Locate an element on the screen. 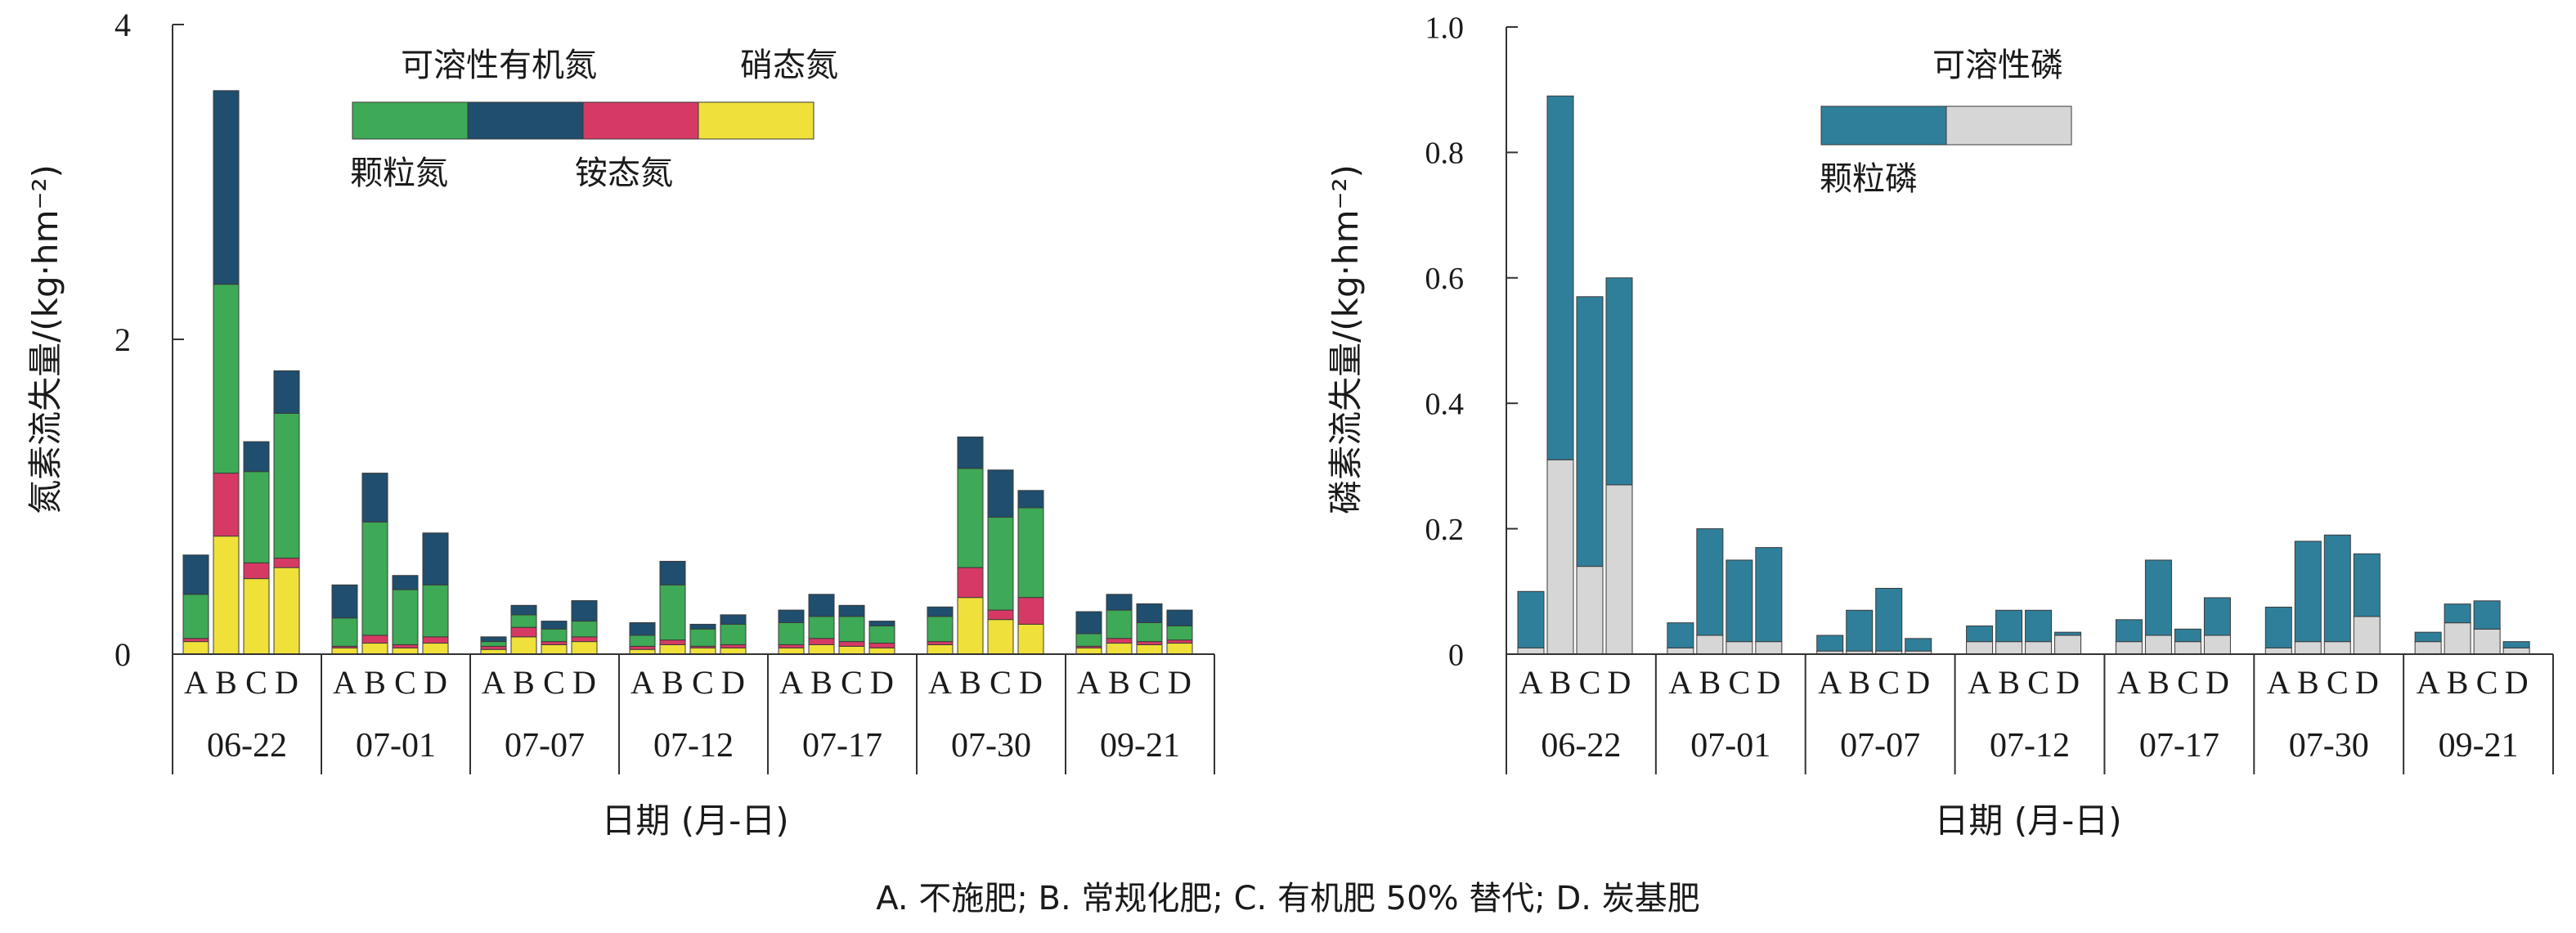 The image size is (2576, 933). legend-label: 可溶性磷 is located at coordinates (1997, 65).